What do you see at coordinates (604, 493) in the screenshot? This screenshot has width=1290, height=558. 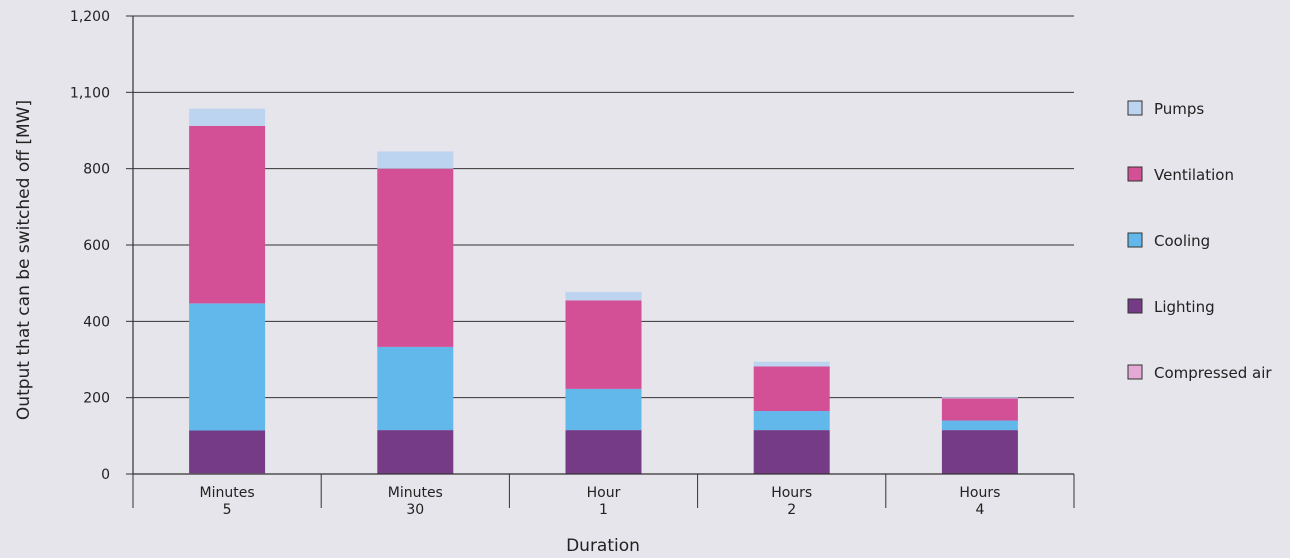 I see `x-category-label: Hour` at bounding box center [604, 493].